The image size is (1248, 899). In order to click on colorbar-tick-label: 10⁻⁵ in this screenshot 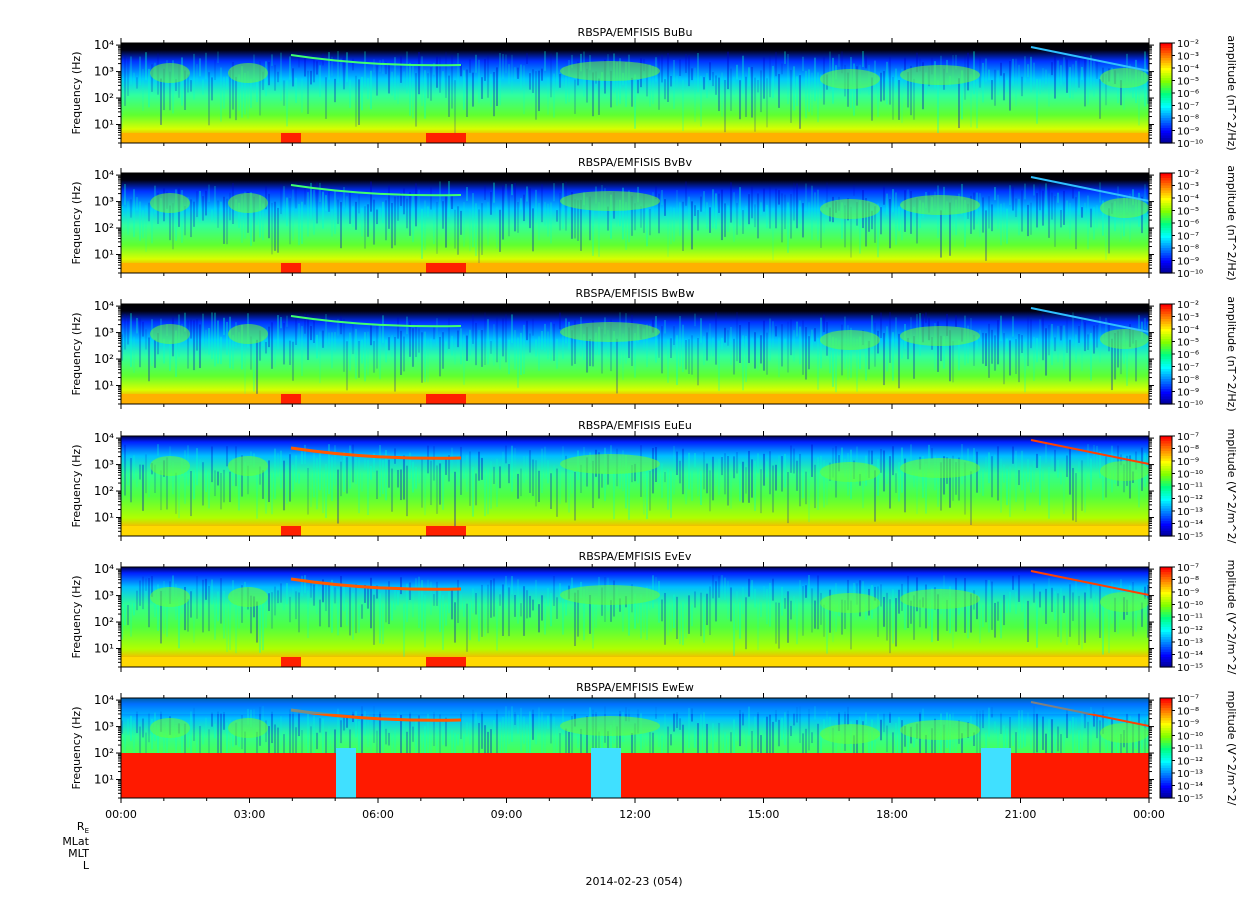, I will do `click(1188, 212)`.